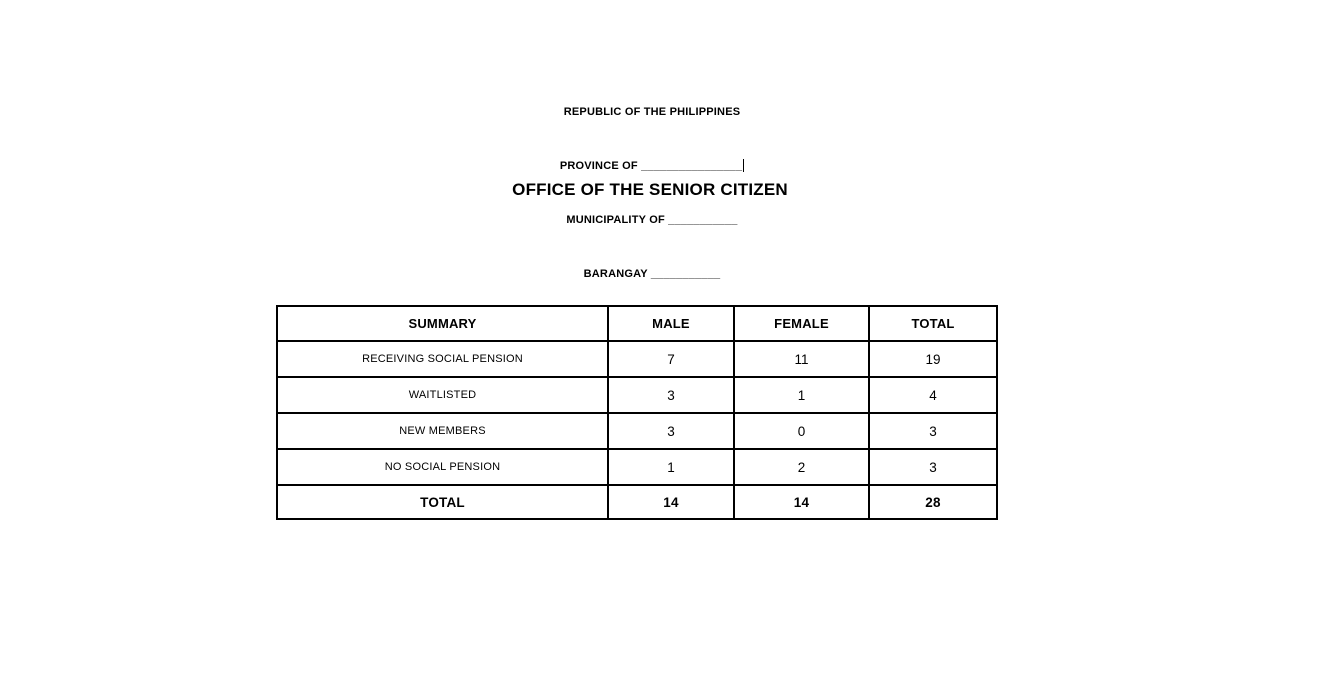 This screenshot has width=1326, height=682. I want to click on letterhead-municipality-line: MUNICIPALITY OF ___________, so click(652, 220).